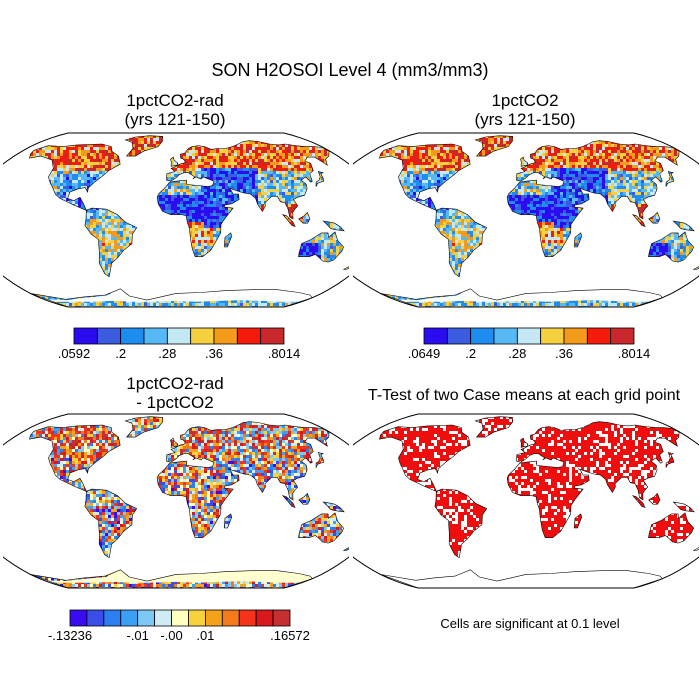 This screenshot has width=700, height=700. Describe the element at coordinates (525, 100) in the screenshot. I see `panel-2-title-line1: 1pctCO2` at that location.